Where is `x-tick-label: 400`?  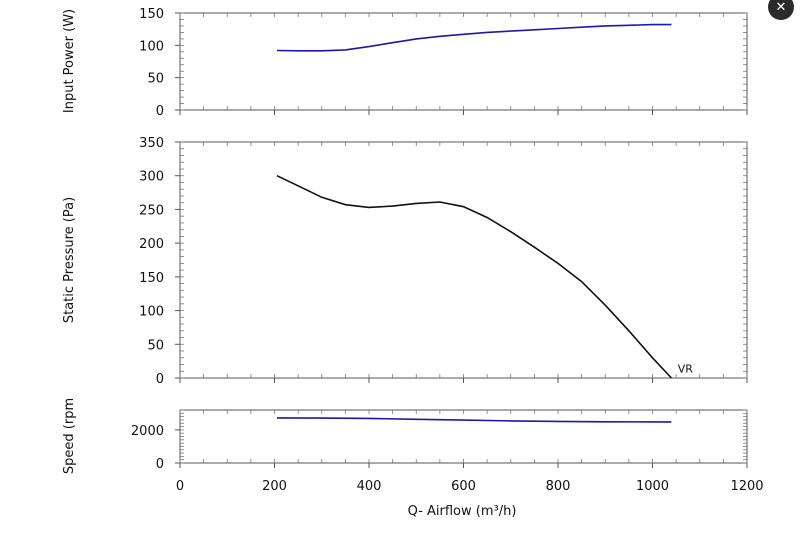 x-tick-label: 400 is located at coordinates (369, 486).